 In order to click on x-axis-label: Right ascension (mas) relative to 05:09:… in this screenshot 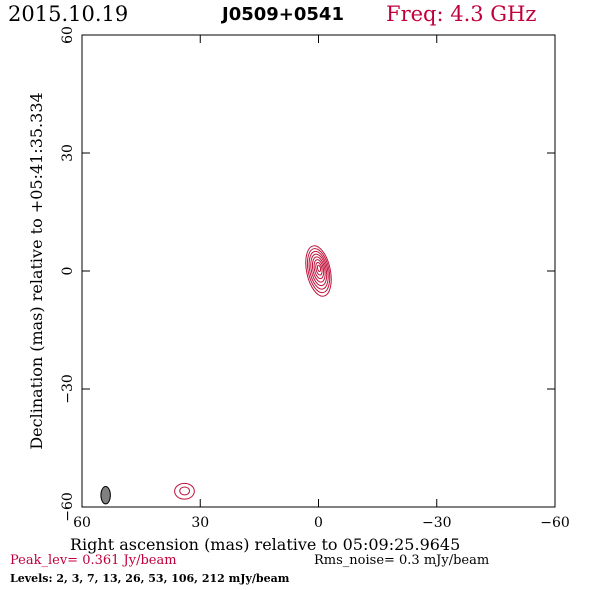, I will do `click(265, 544)`.